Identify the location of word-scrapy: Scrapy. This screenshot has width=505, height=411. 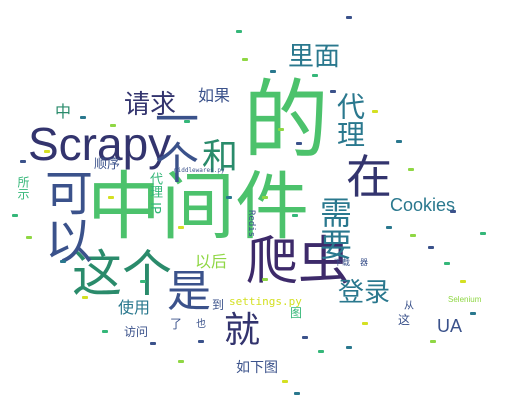
(100, 144).